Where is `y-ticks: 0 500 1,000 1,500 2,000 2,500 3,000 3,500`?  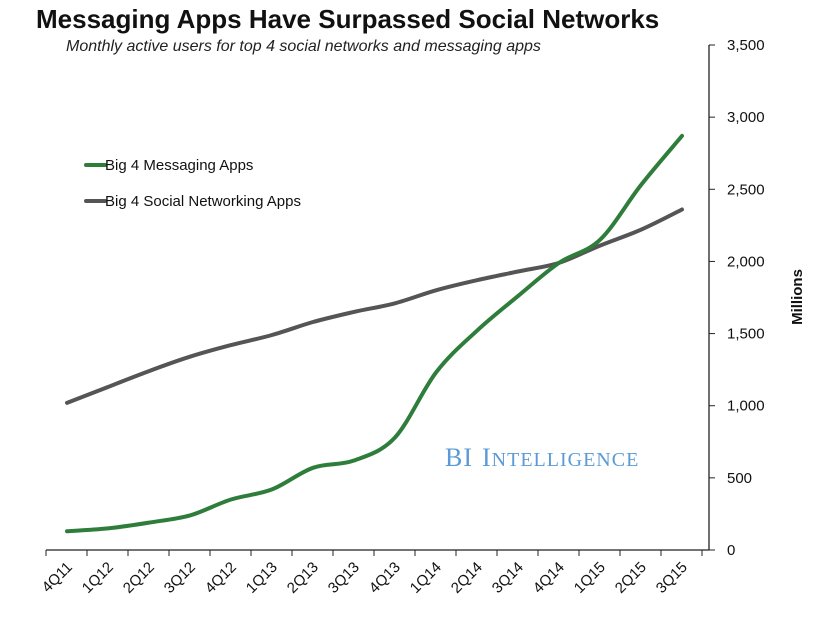 y-ticks: 0 500 1,000 1,500 2,000 2,500 3,000 3,500 is located at coordinates (737, 298).